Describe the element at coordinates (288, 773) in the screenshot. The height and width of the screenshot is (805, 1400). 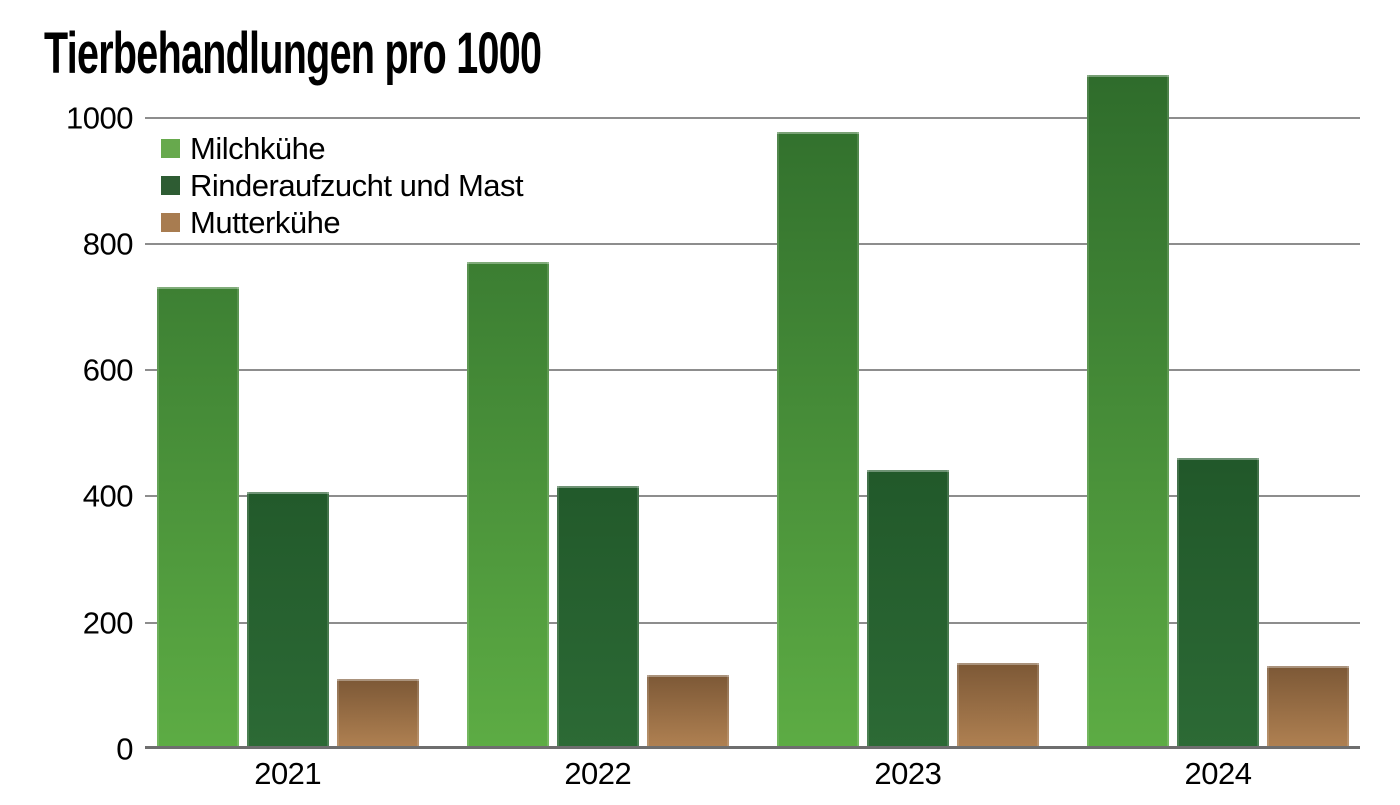
I see `x-axis-label-2021: 2021` at that location.